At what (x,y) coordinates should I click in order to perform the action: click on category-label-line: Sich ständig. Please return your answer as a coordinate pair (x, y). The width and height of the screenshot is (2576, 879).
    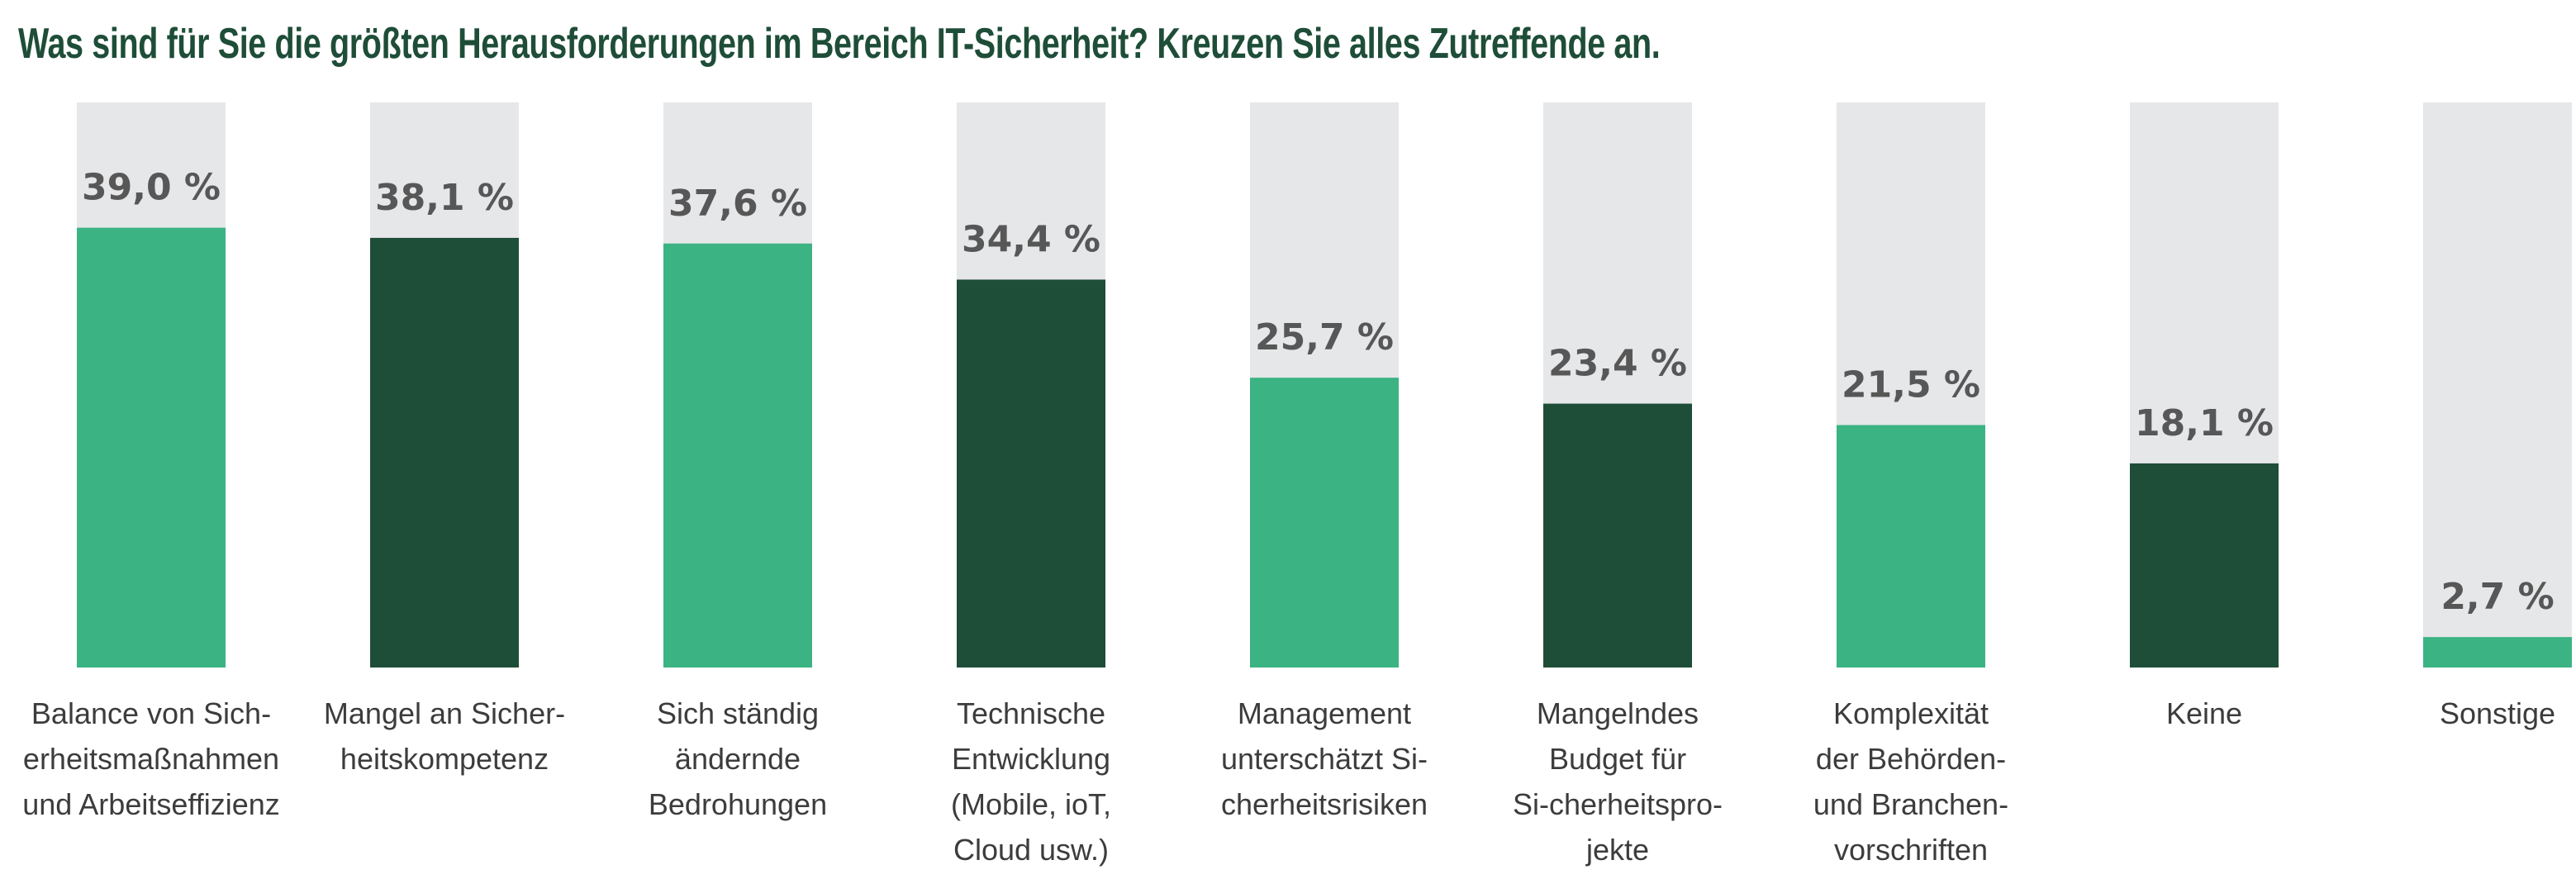
    Looking at the image, I should click on (738, 713).